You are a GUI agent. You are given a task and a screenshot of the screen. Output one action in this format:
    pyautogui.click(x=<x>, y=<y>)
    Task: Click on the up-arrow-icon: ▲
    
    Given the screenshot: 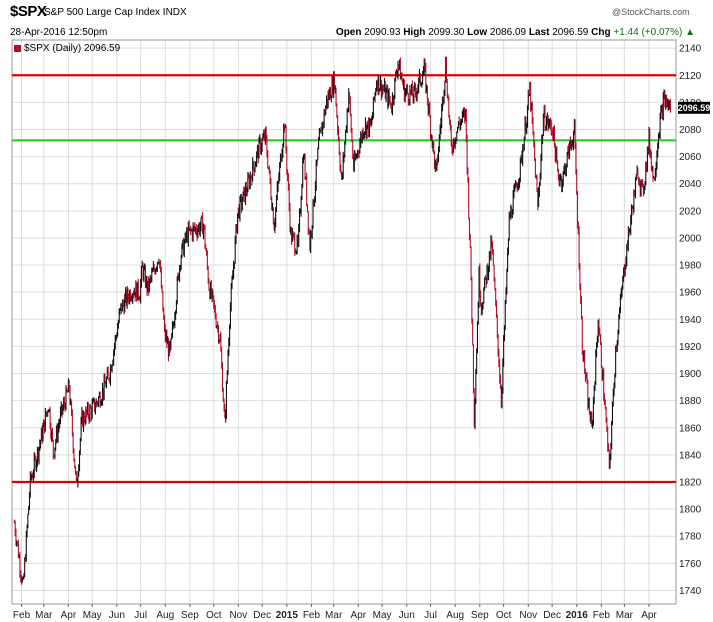 What is the action you would take?
    pyautogui.click(x=690, y=32)
    